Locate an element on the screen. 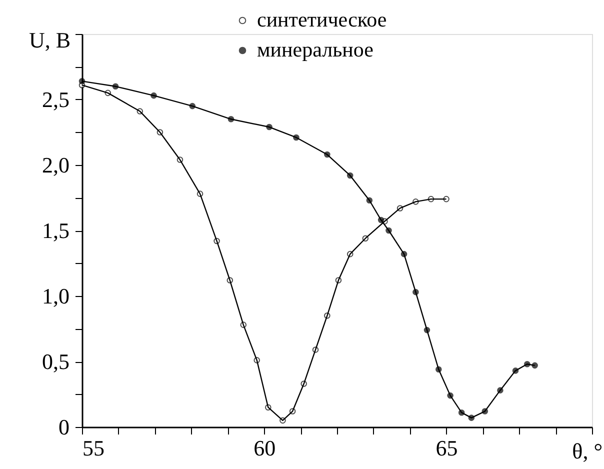  x-axis-title: θ, ° is located at coordinates (587, 451).